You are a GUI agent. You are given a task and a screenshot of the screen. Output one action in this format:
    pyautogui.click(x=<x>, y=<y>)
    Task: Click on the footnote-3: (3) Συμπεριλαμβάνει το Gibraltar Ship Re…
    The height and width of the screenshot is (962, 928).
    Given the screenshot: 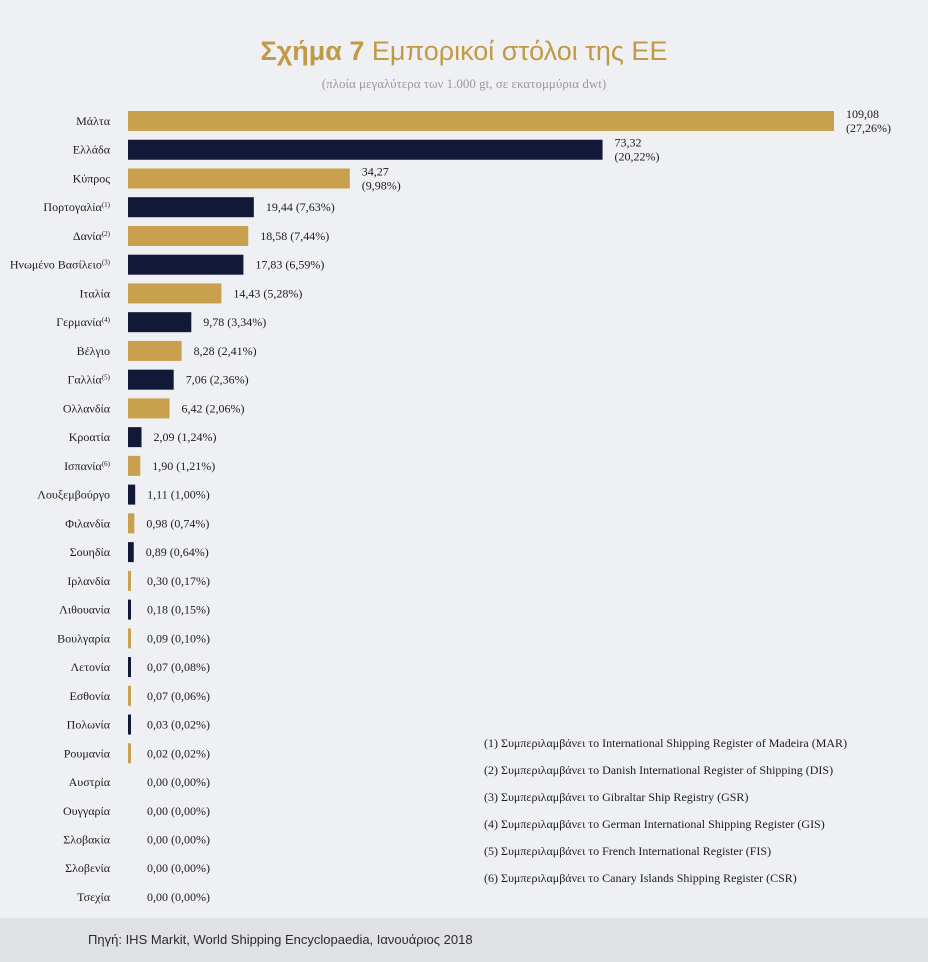 What is the action you would take?
    pyautogui.click(x=616, y=797)
    